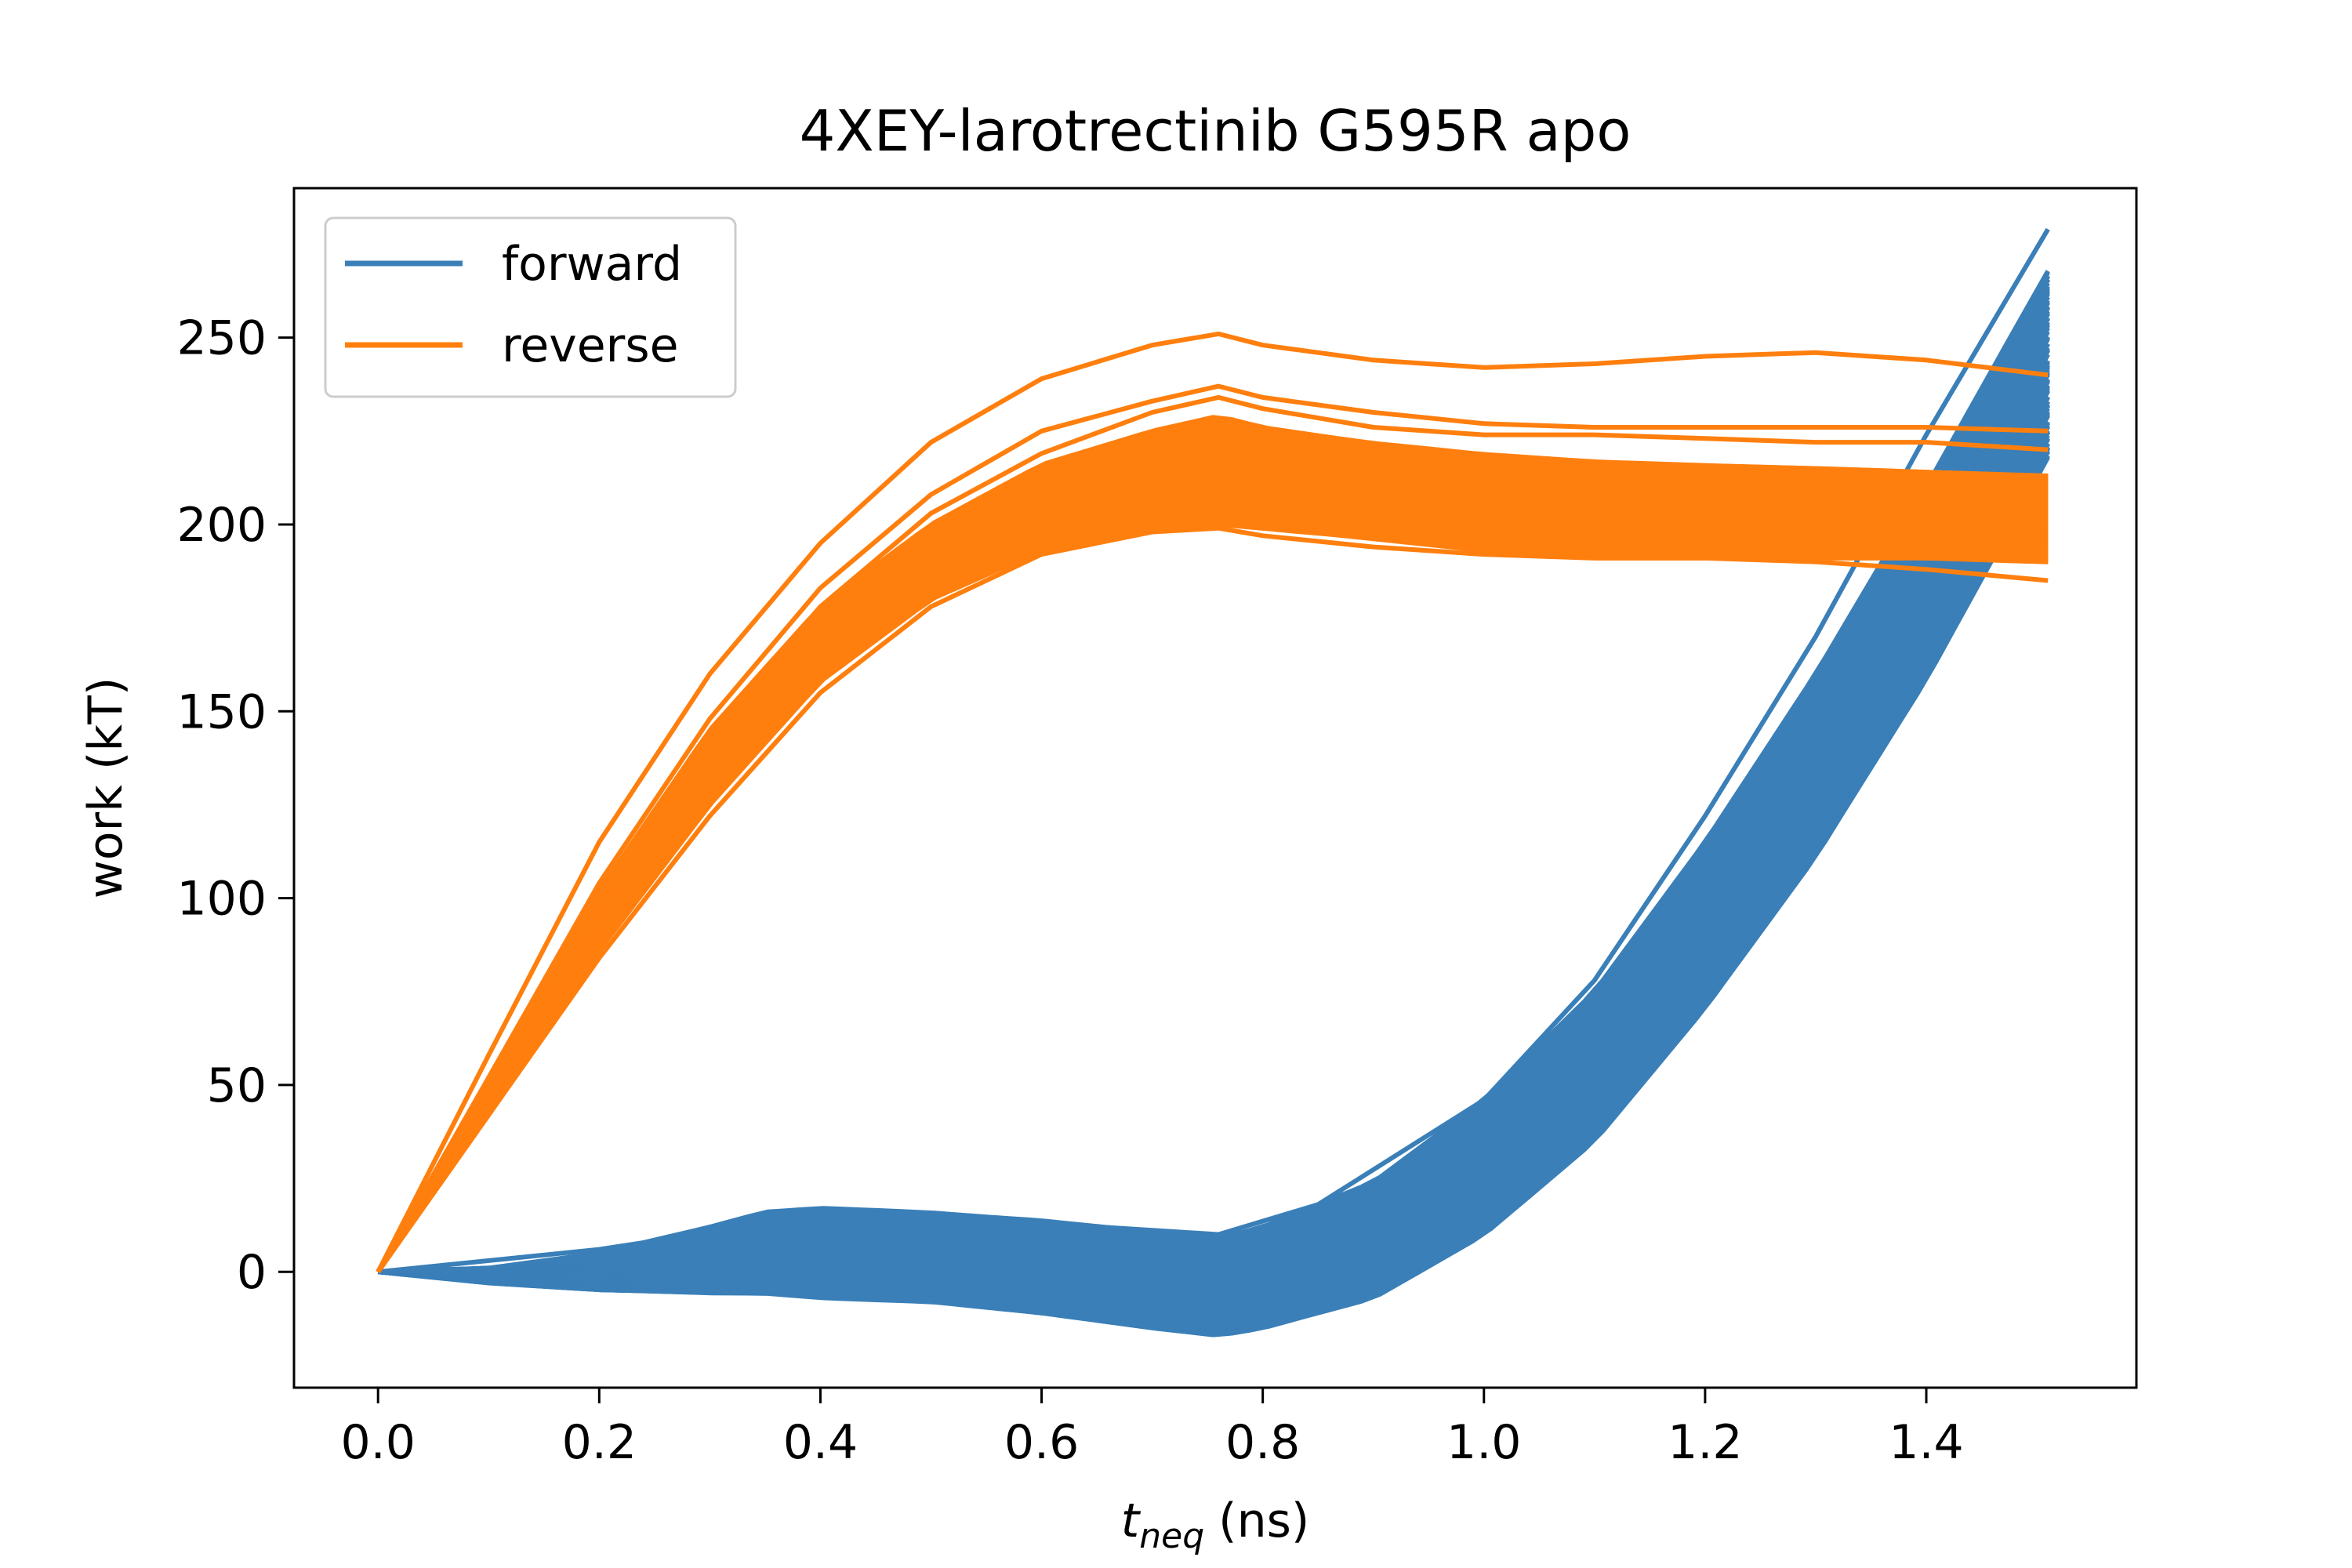 Image resolution: width=2352 pixels, height=1568 pixels. Describe the element at coordinates (1705, 1443) in the screenshot. I see `x-tick-label: 1.2` at that location.